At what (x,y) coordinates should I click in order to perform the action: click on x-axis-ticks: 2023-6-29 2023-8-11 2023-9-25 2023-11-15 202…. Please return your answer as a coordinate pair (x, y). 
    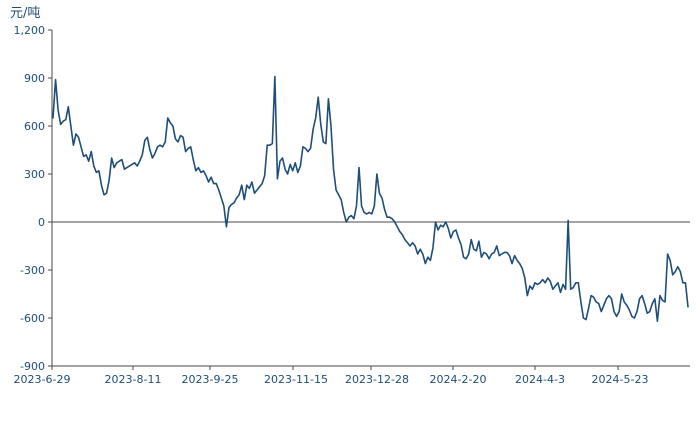
    Looking at the image, I should click on (331, 376).